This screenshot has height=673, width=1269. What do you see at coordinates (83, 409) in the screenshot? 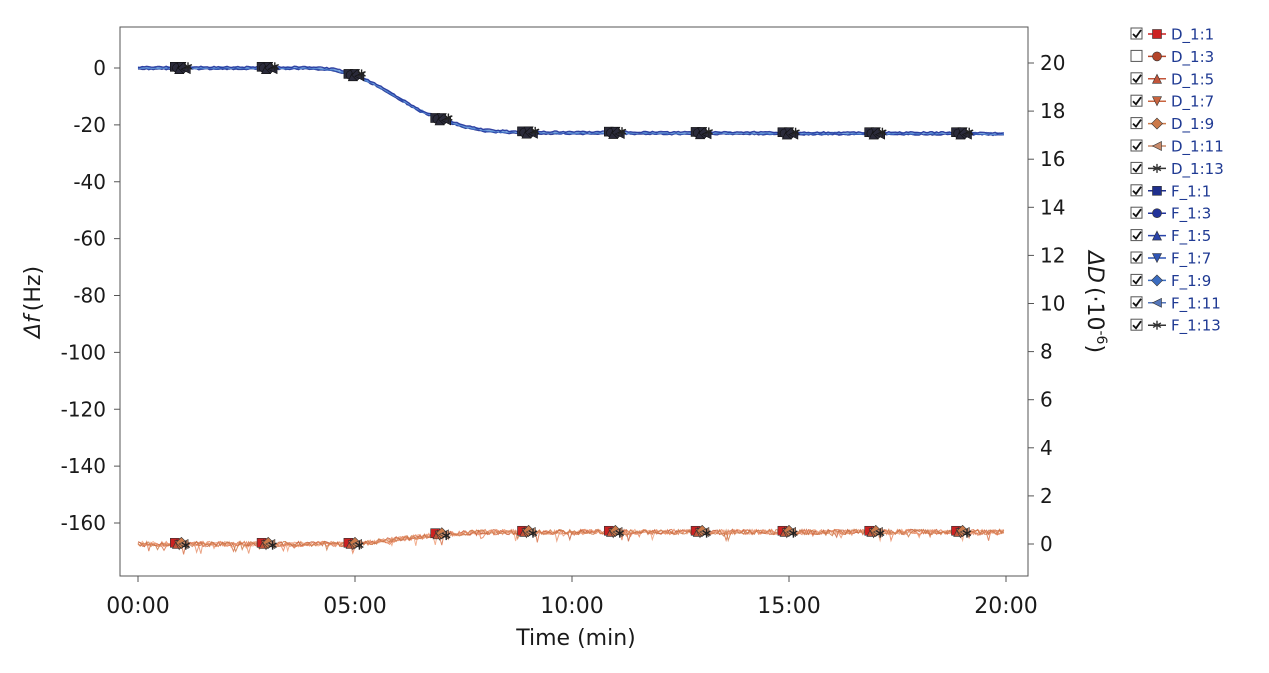
I see `y-left-tick-label: -120` at bounding box center [83, 409].